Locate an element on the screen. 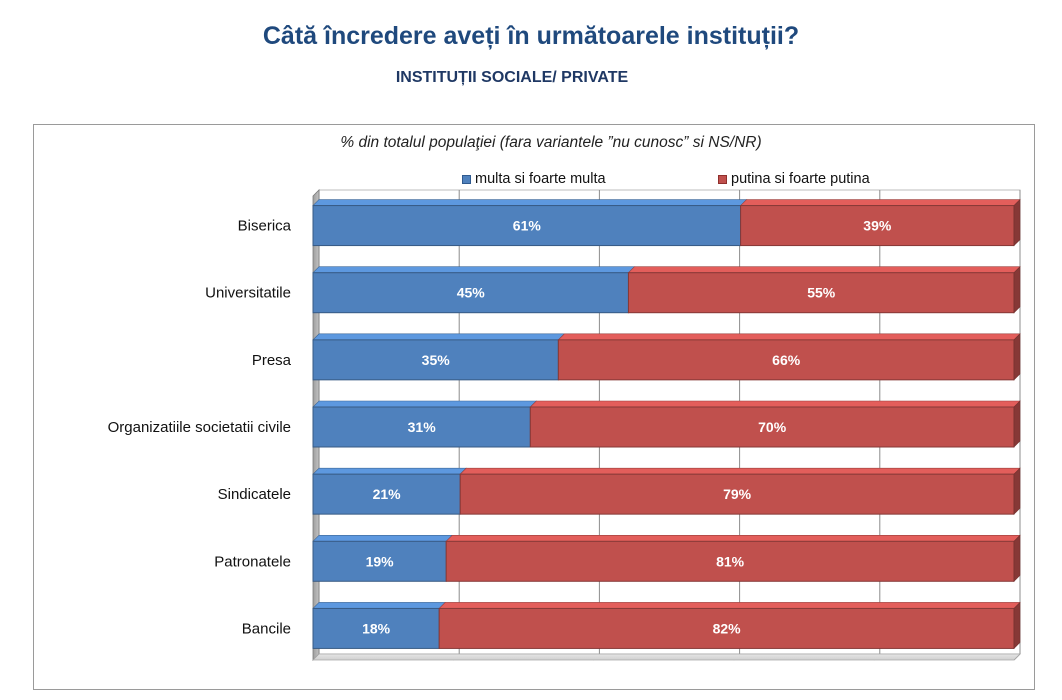 Image resolution: width=1062 pixels, height=700 pixels. data-label: 55% is located at coordinates (821, 293).